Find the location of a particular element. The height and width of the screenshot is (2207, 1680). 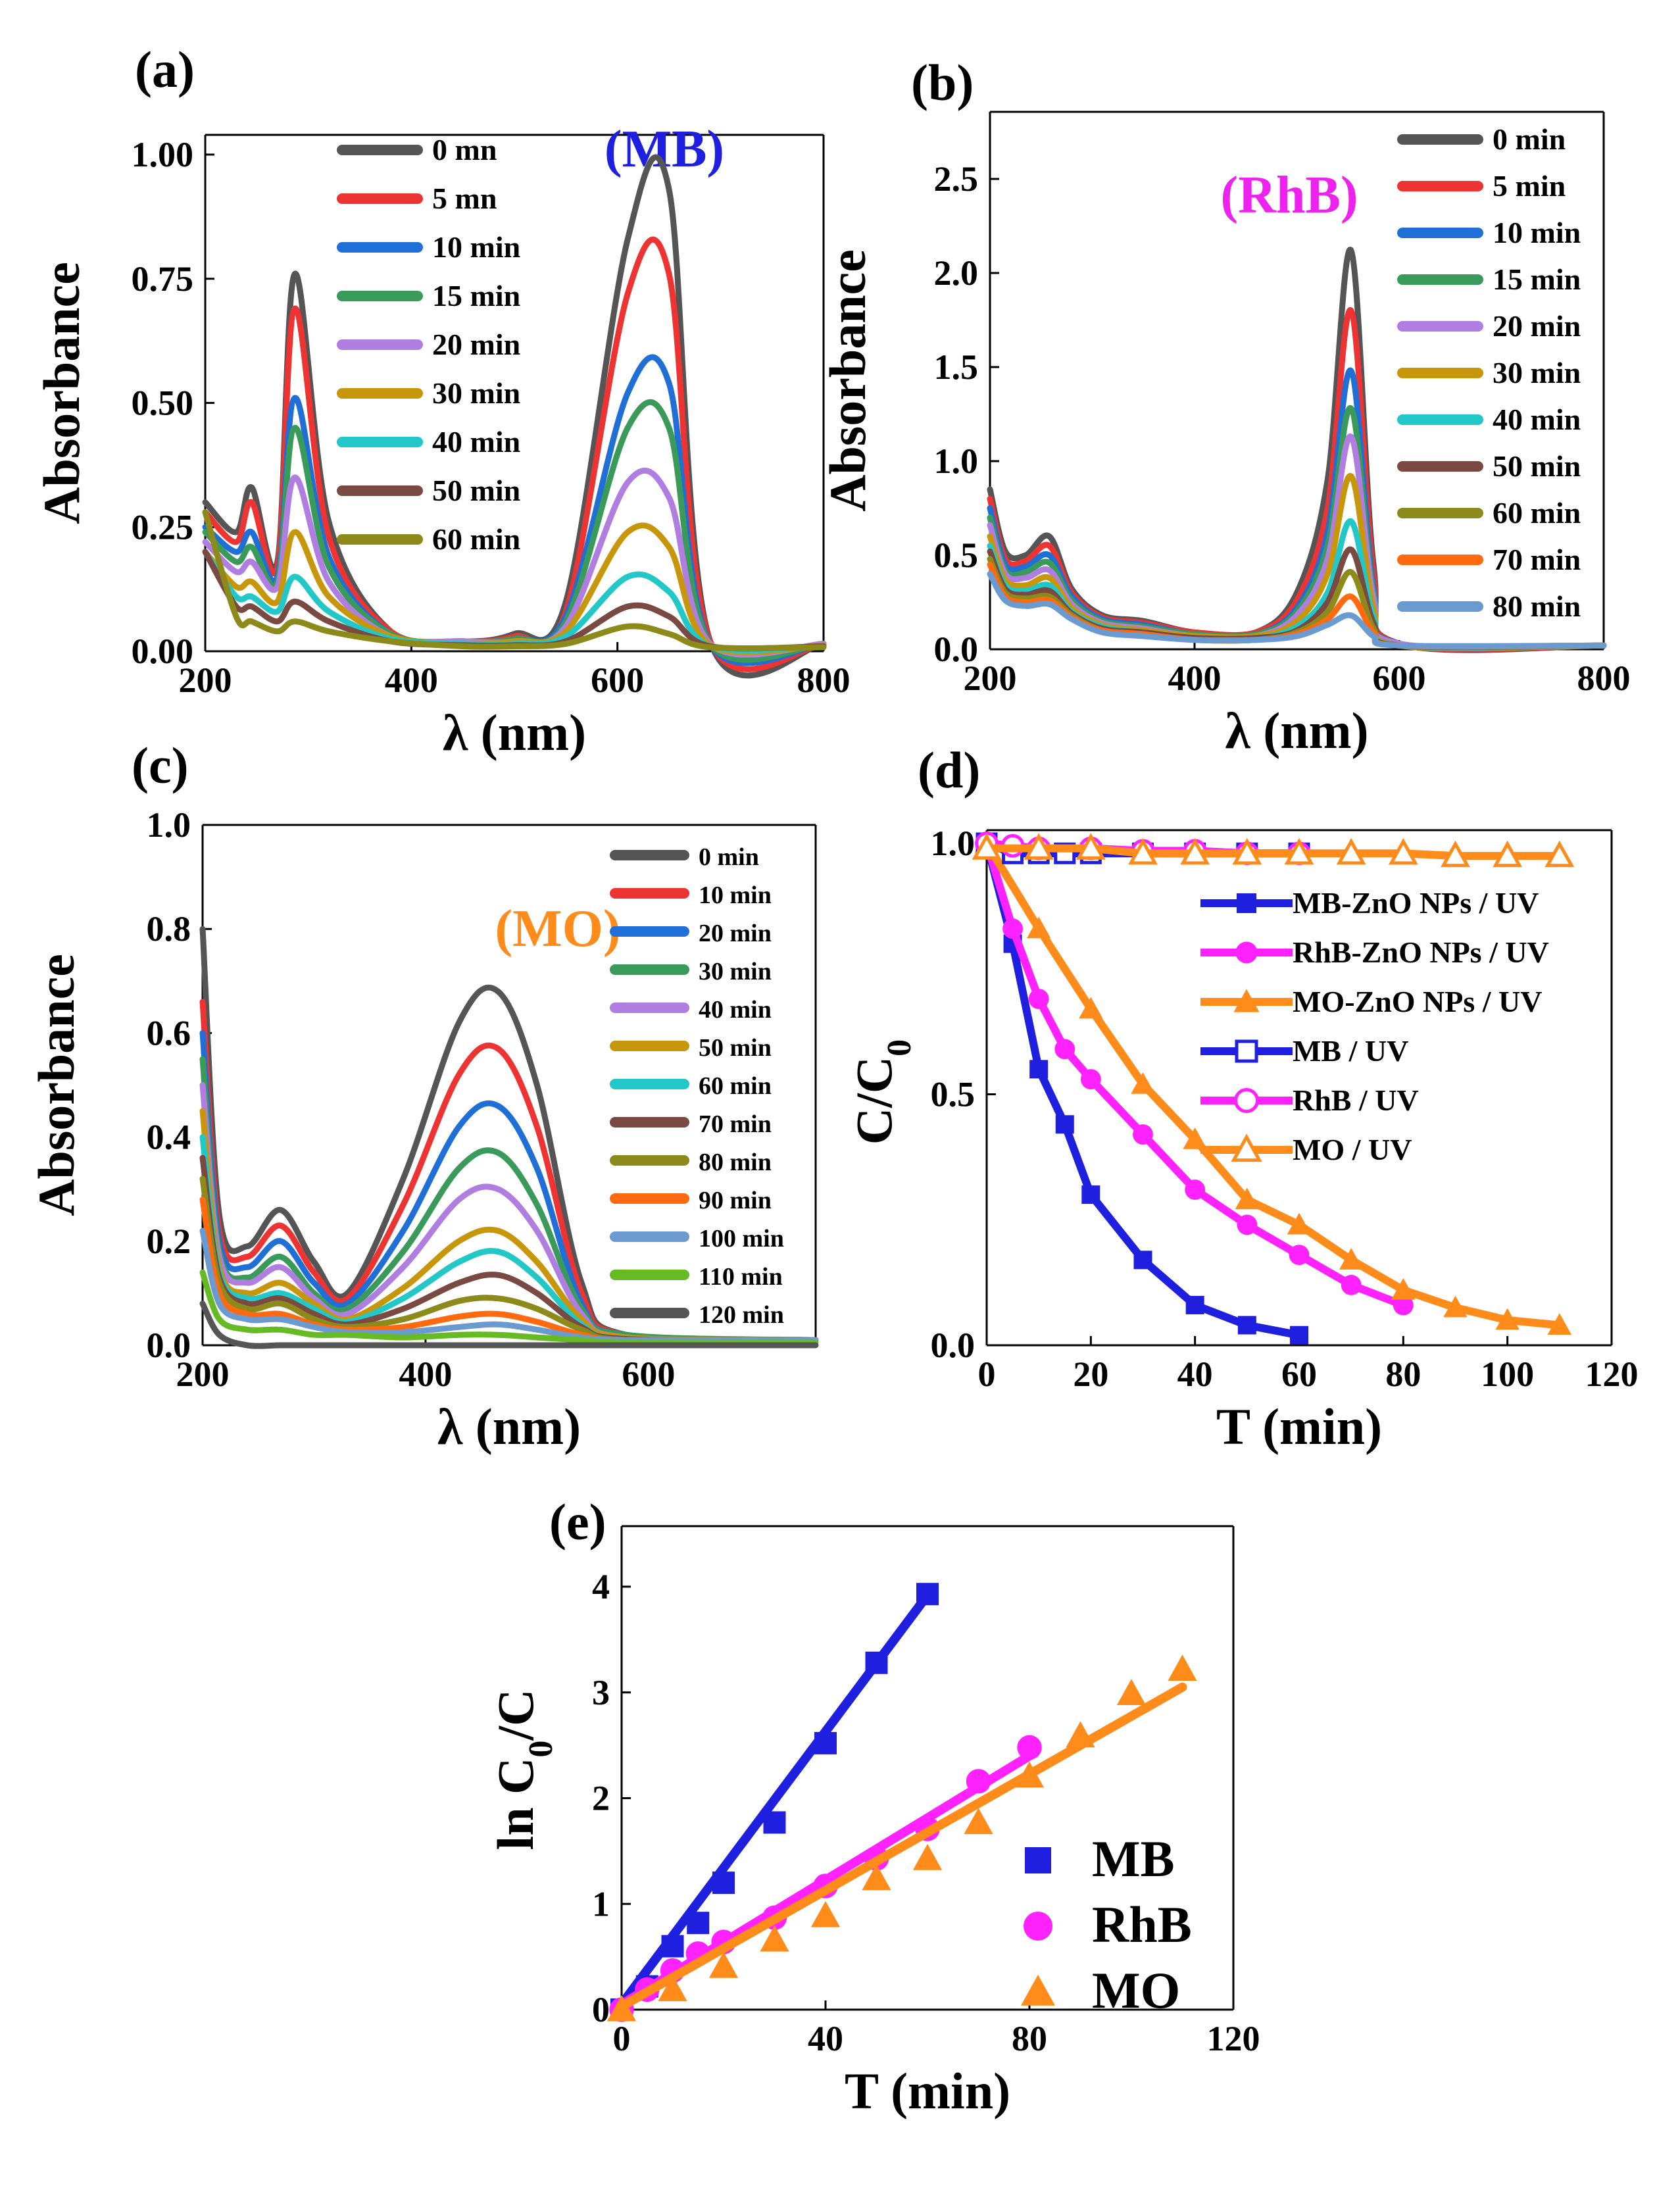

legend-label: 0 mn is located at coordinates (464, 149).